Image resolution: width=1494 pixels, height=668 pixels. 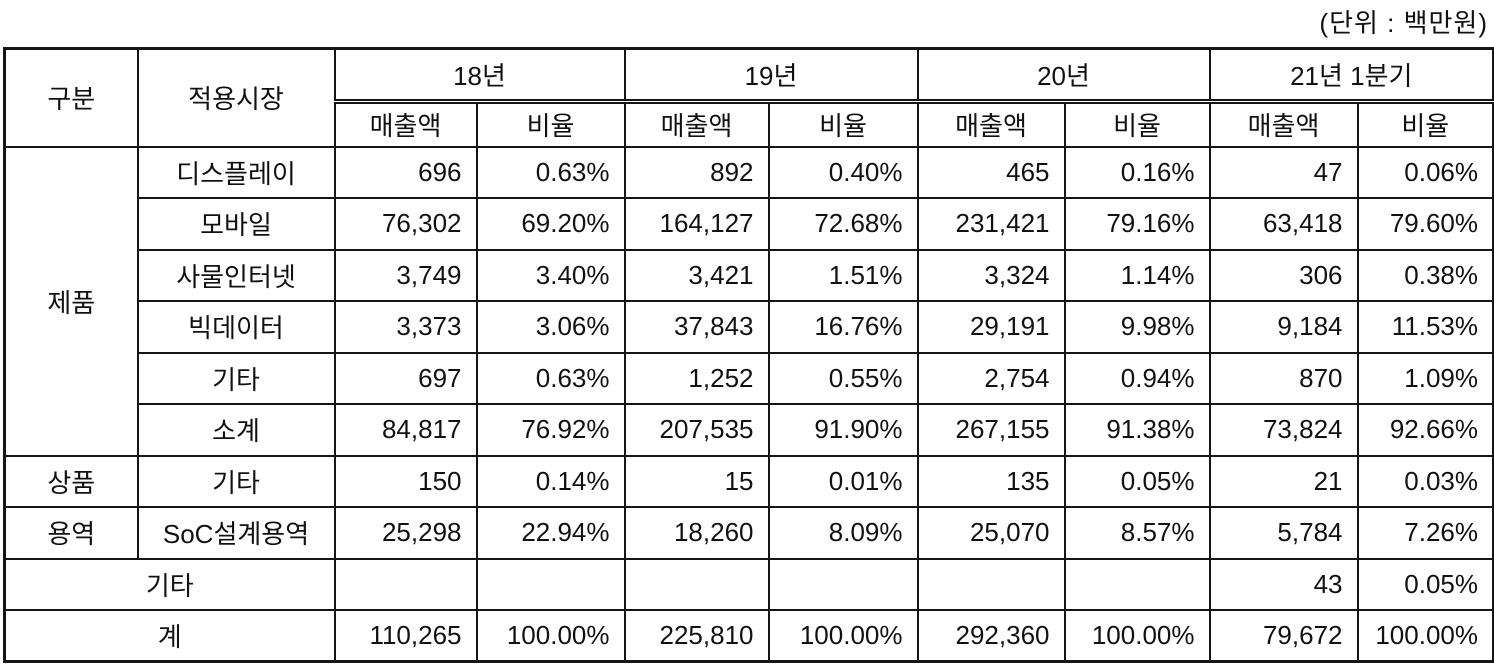 I want to click on revenue-cell: 870, so click(x=1283, y=378).